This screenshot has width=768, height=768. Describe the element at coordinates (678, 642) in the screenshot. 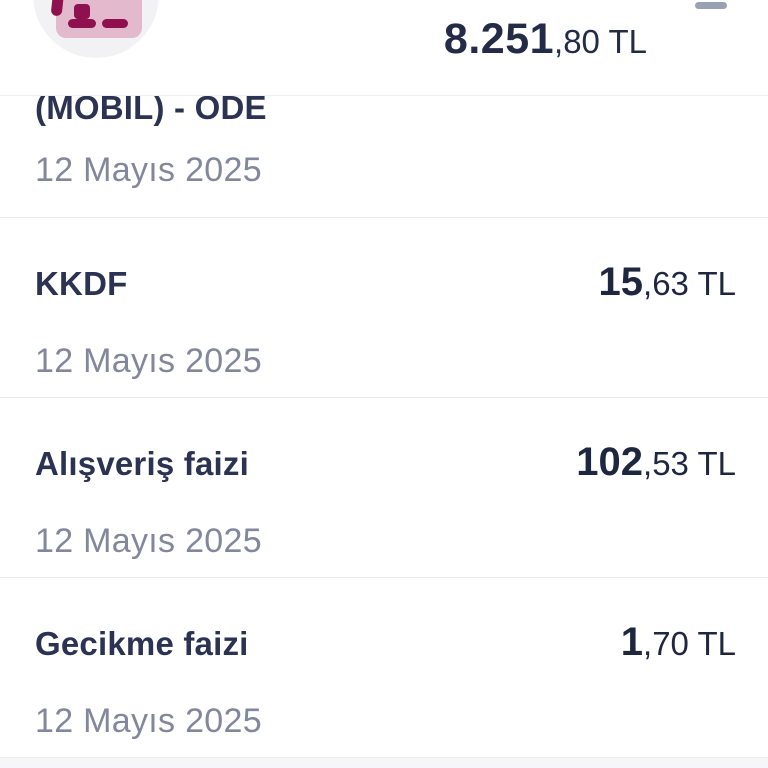

I see `transaction-amount: 1,70 TL` at that location.